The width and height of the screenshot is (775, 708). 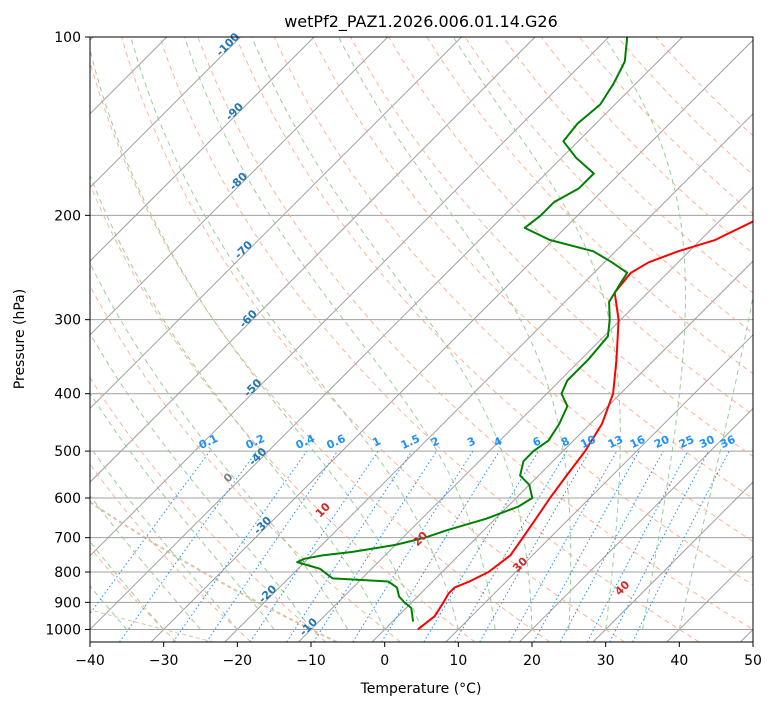 What do you see at coordinates (458, 661) in the screenshot?
I see `x-tick-label: 10` at bounding box center [458, 661].